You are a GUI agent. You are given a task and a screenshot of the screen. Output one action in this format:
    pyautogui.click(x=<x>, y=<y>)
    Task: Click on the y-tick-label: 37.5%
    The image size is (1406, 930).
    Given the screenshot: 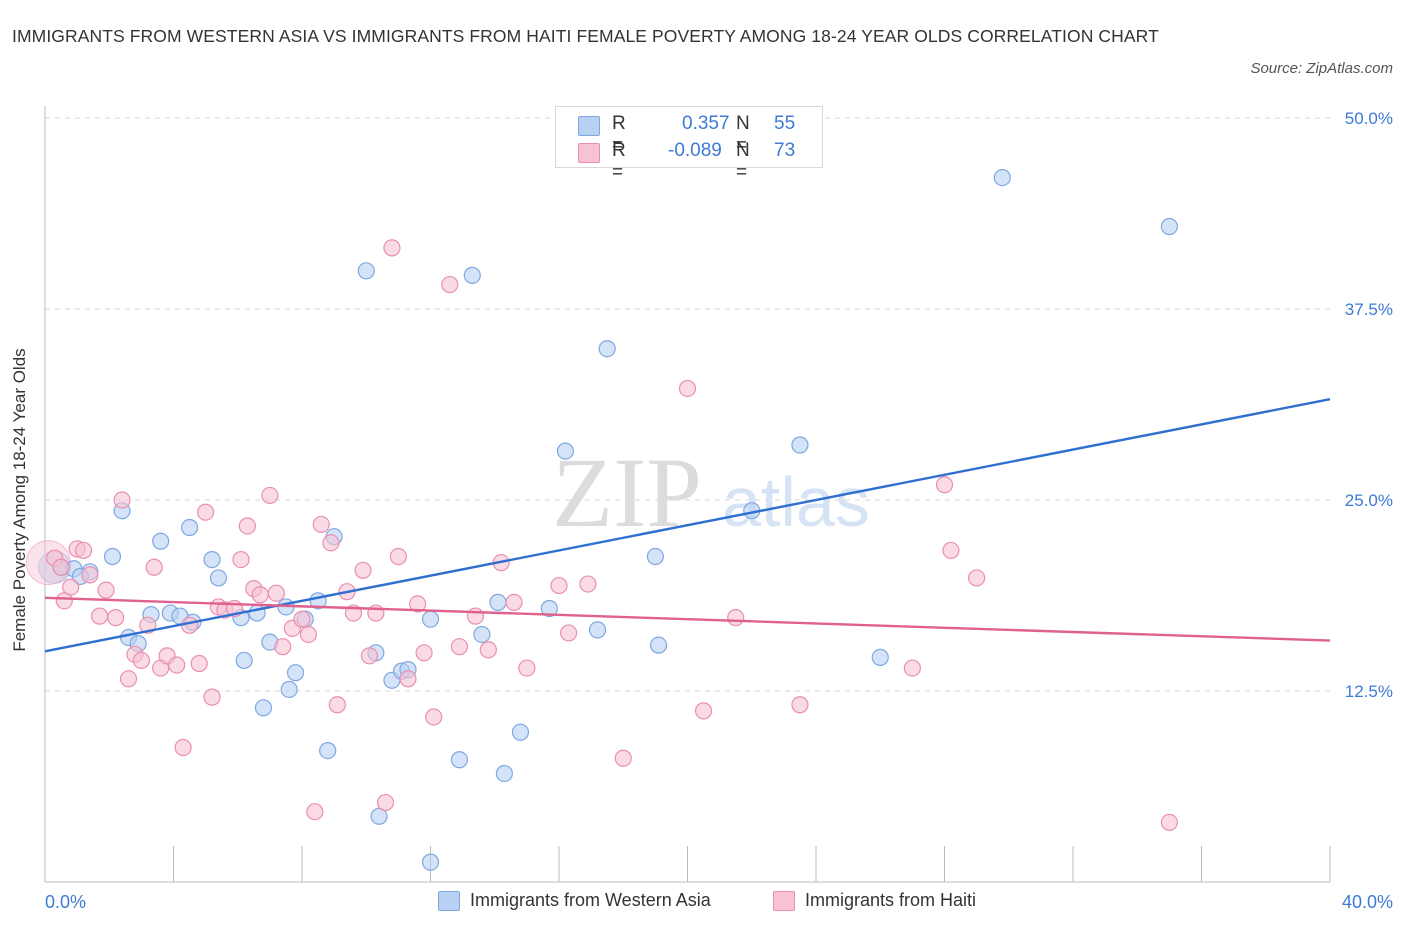 What is the action you would take?
    pyautogui.click(x=1369, y=309)
    